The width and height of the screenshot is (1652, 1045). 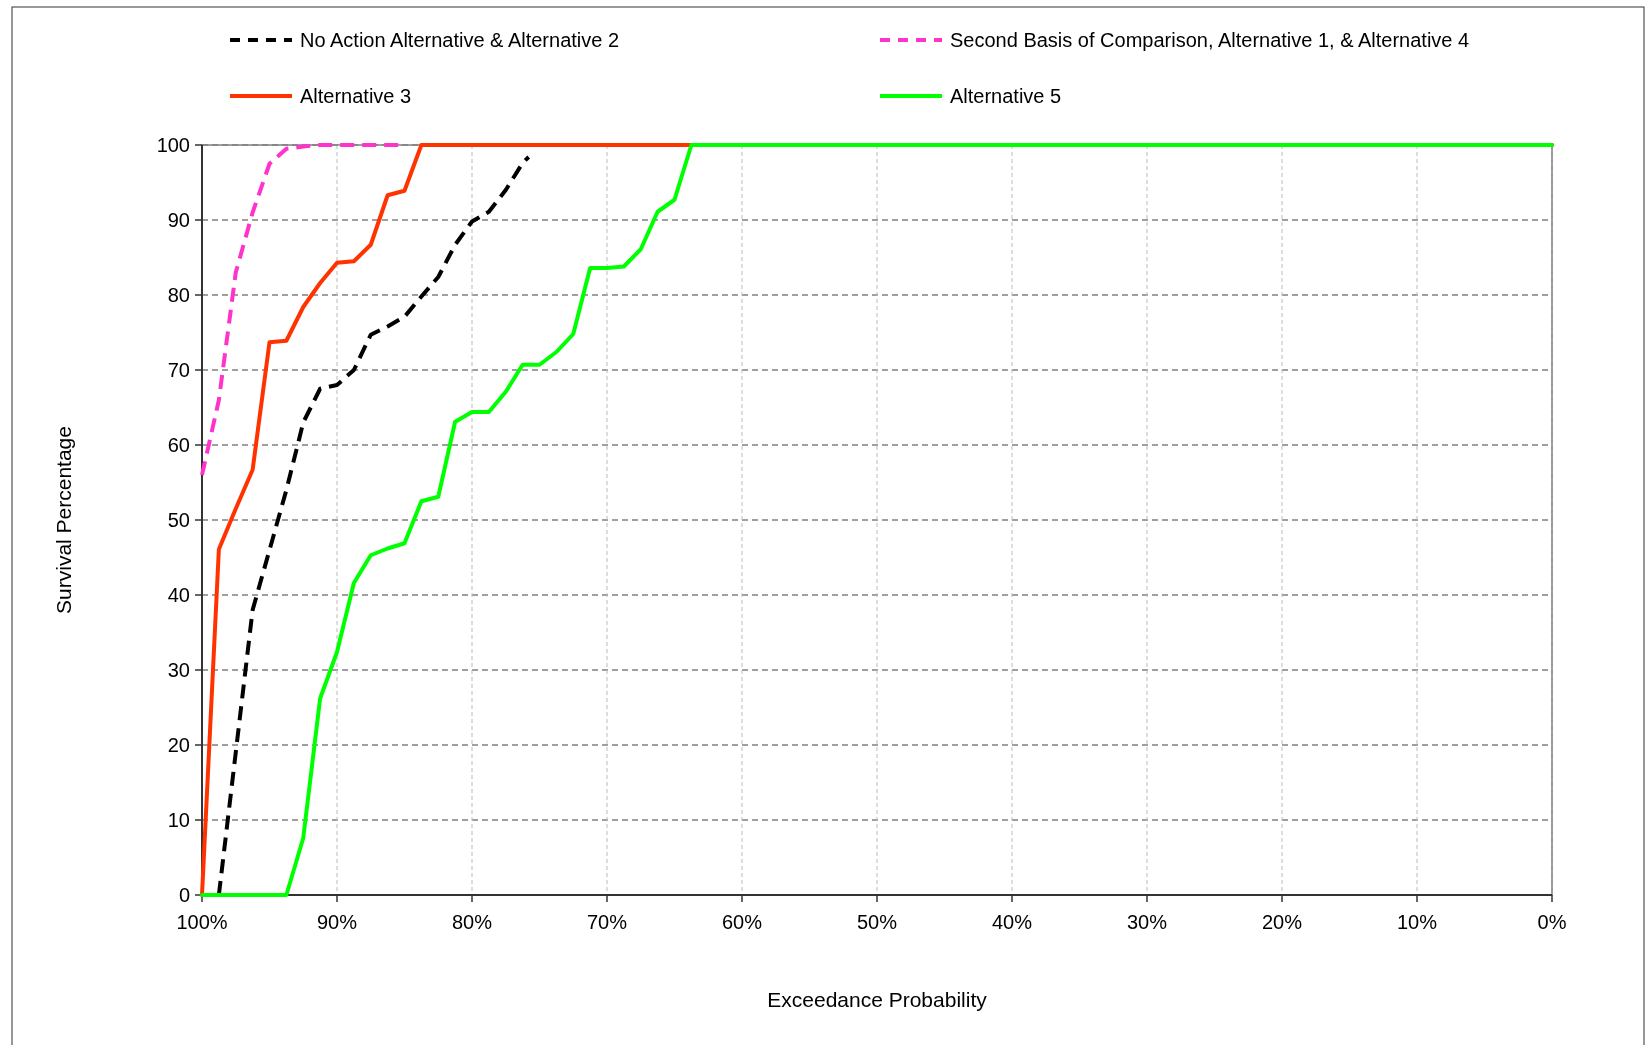 I want to click on x-axis-title: Exceedance Probability, so click(x=877, y=999).